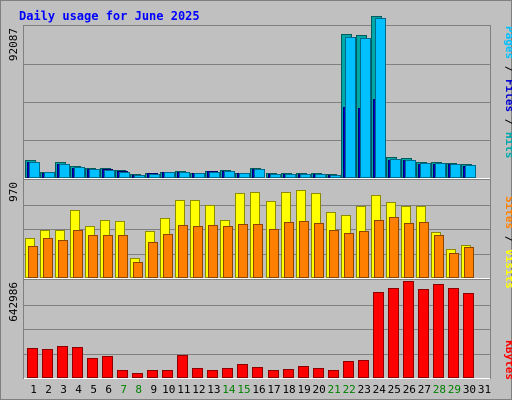  What do you see at coordinates (507, 269) in the screenshot?
I see `legend-entry: Visits` at bounding box center [507, 269].